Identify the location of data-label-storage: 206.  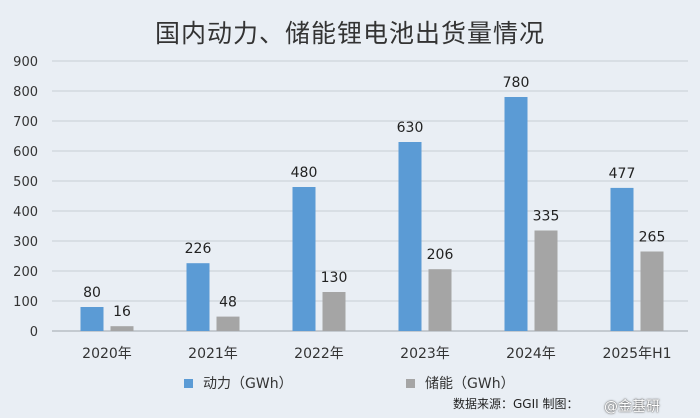
(440, 255).